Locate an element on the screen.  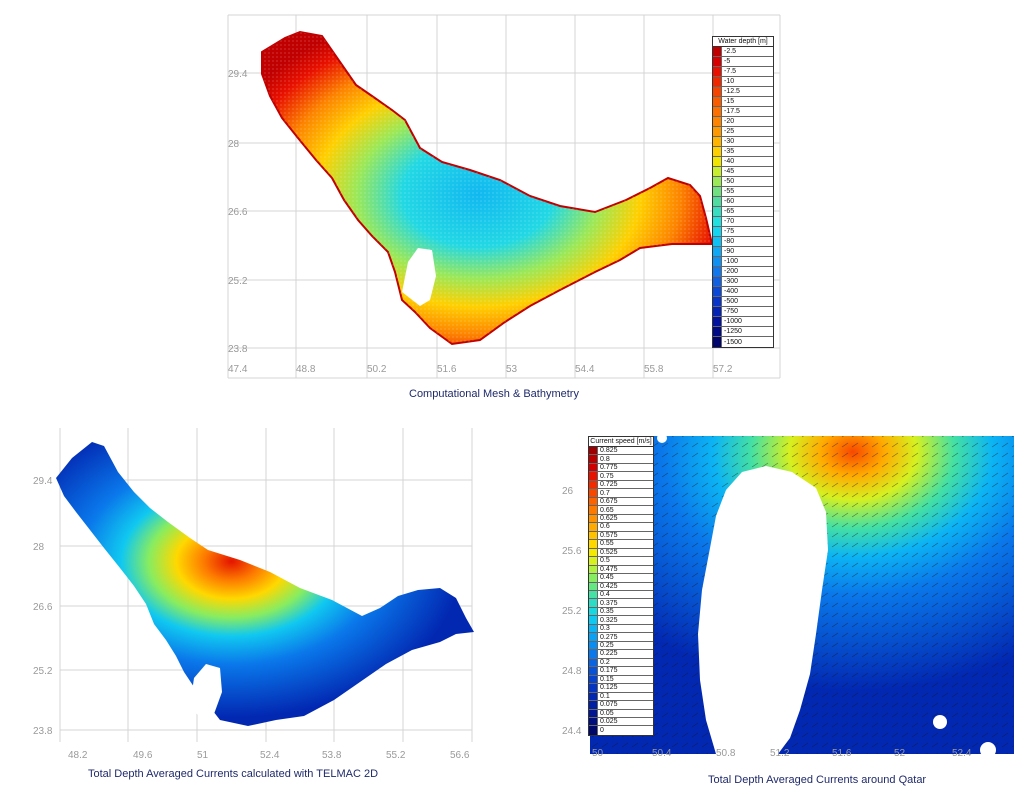
x-tick: 57.2 is located at coordinates (723, 369).